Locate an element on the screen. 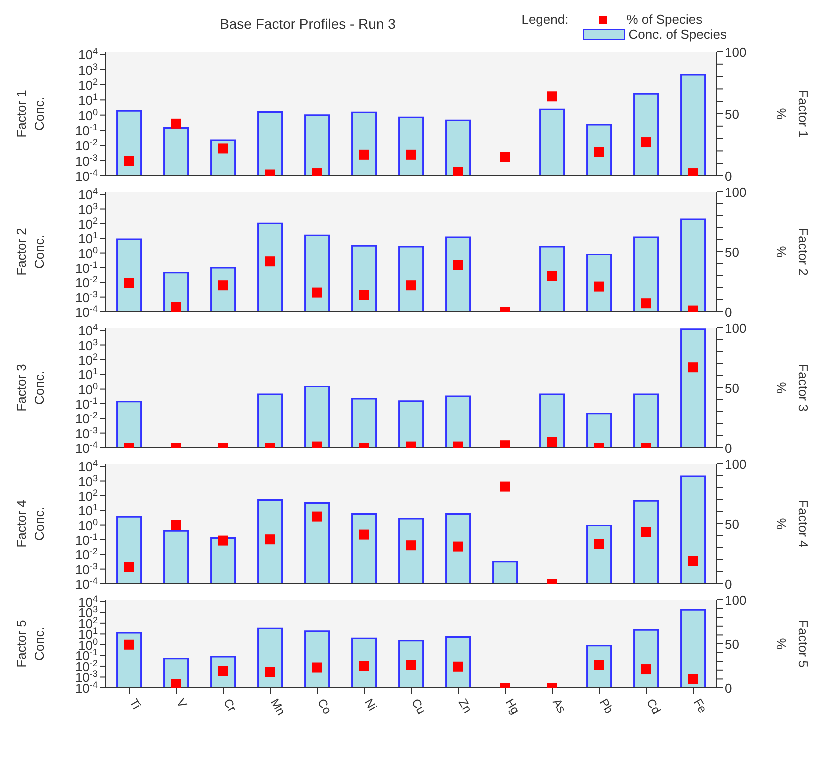 The width and height of the screenshot is (825, 769). x-tick-label: Pb is located at coordinates (606, 706).